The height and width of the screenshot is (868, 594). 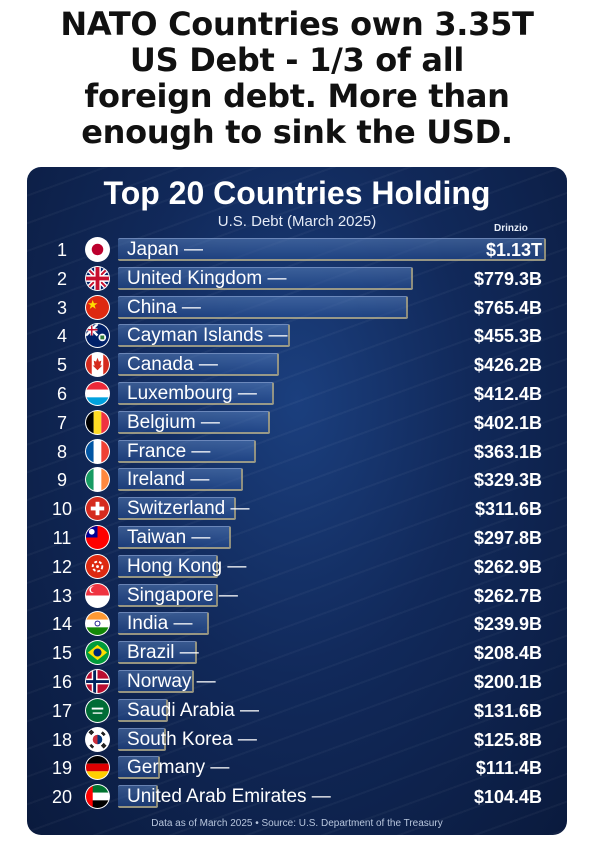 I want to click on headline-line: NATO Countries own 3.35T, so click(x=297, y=24).